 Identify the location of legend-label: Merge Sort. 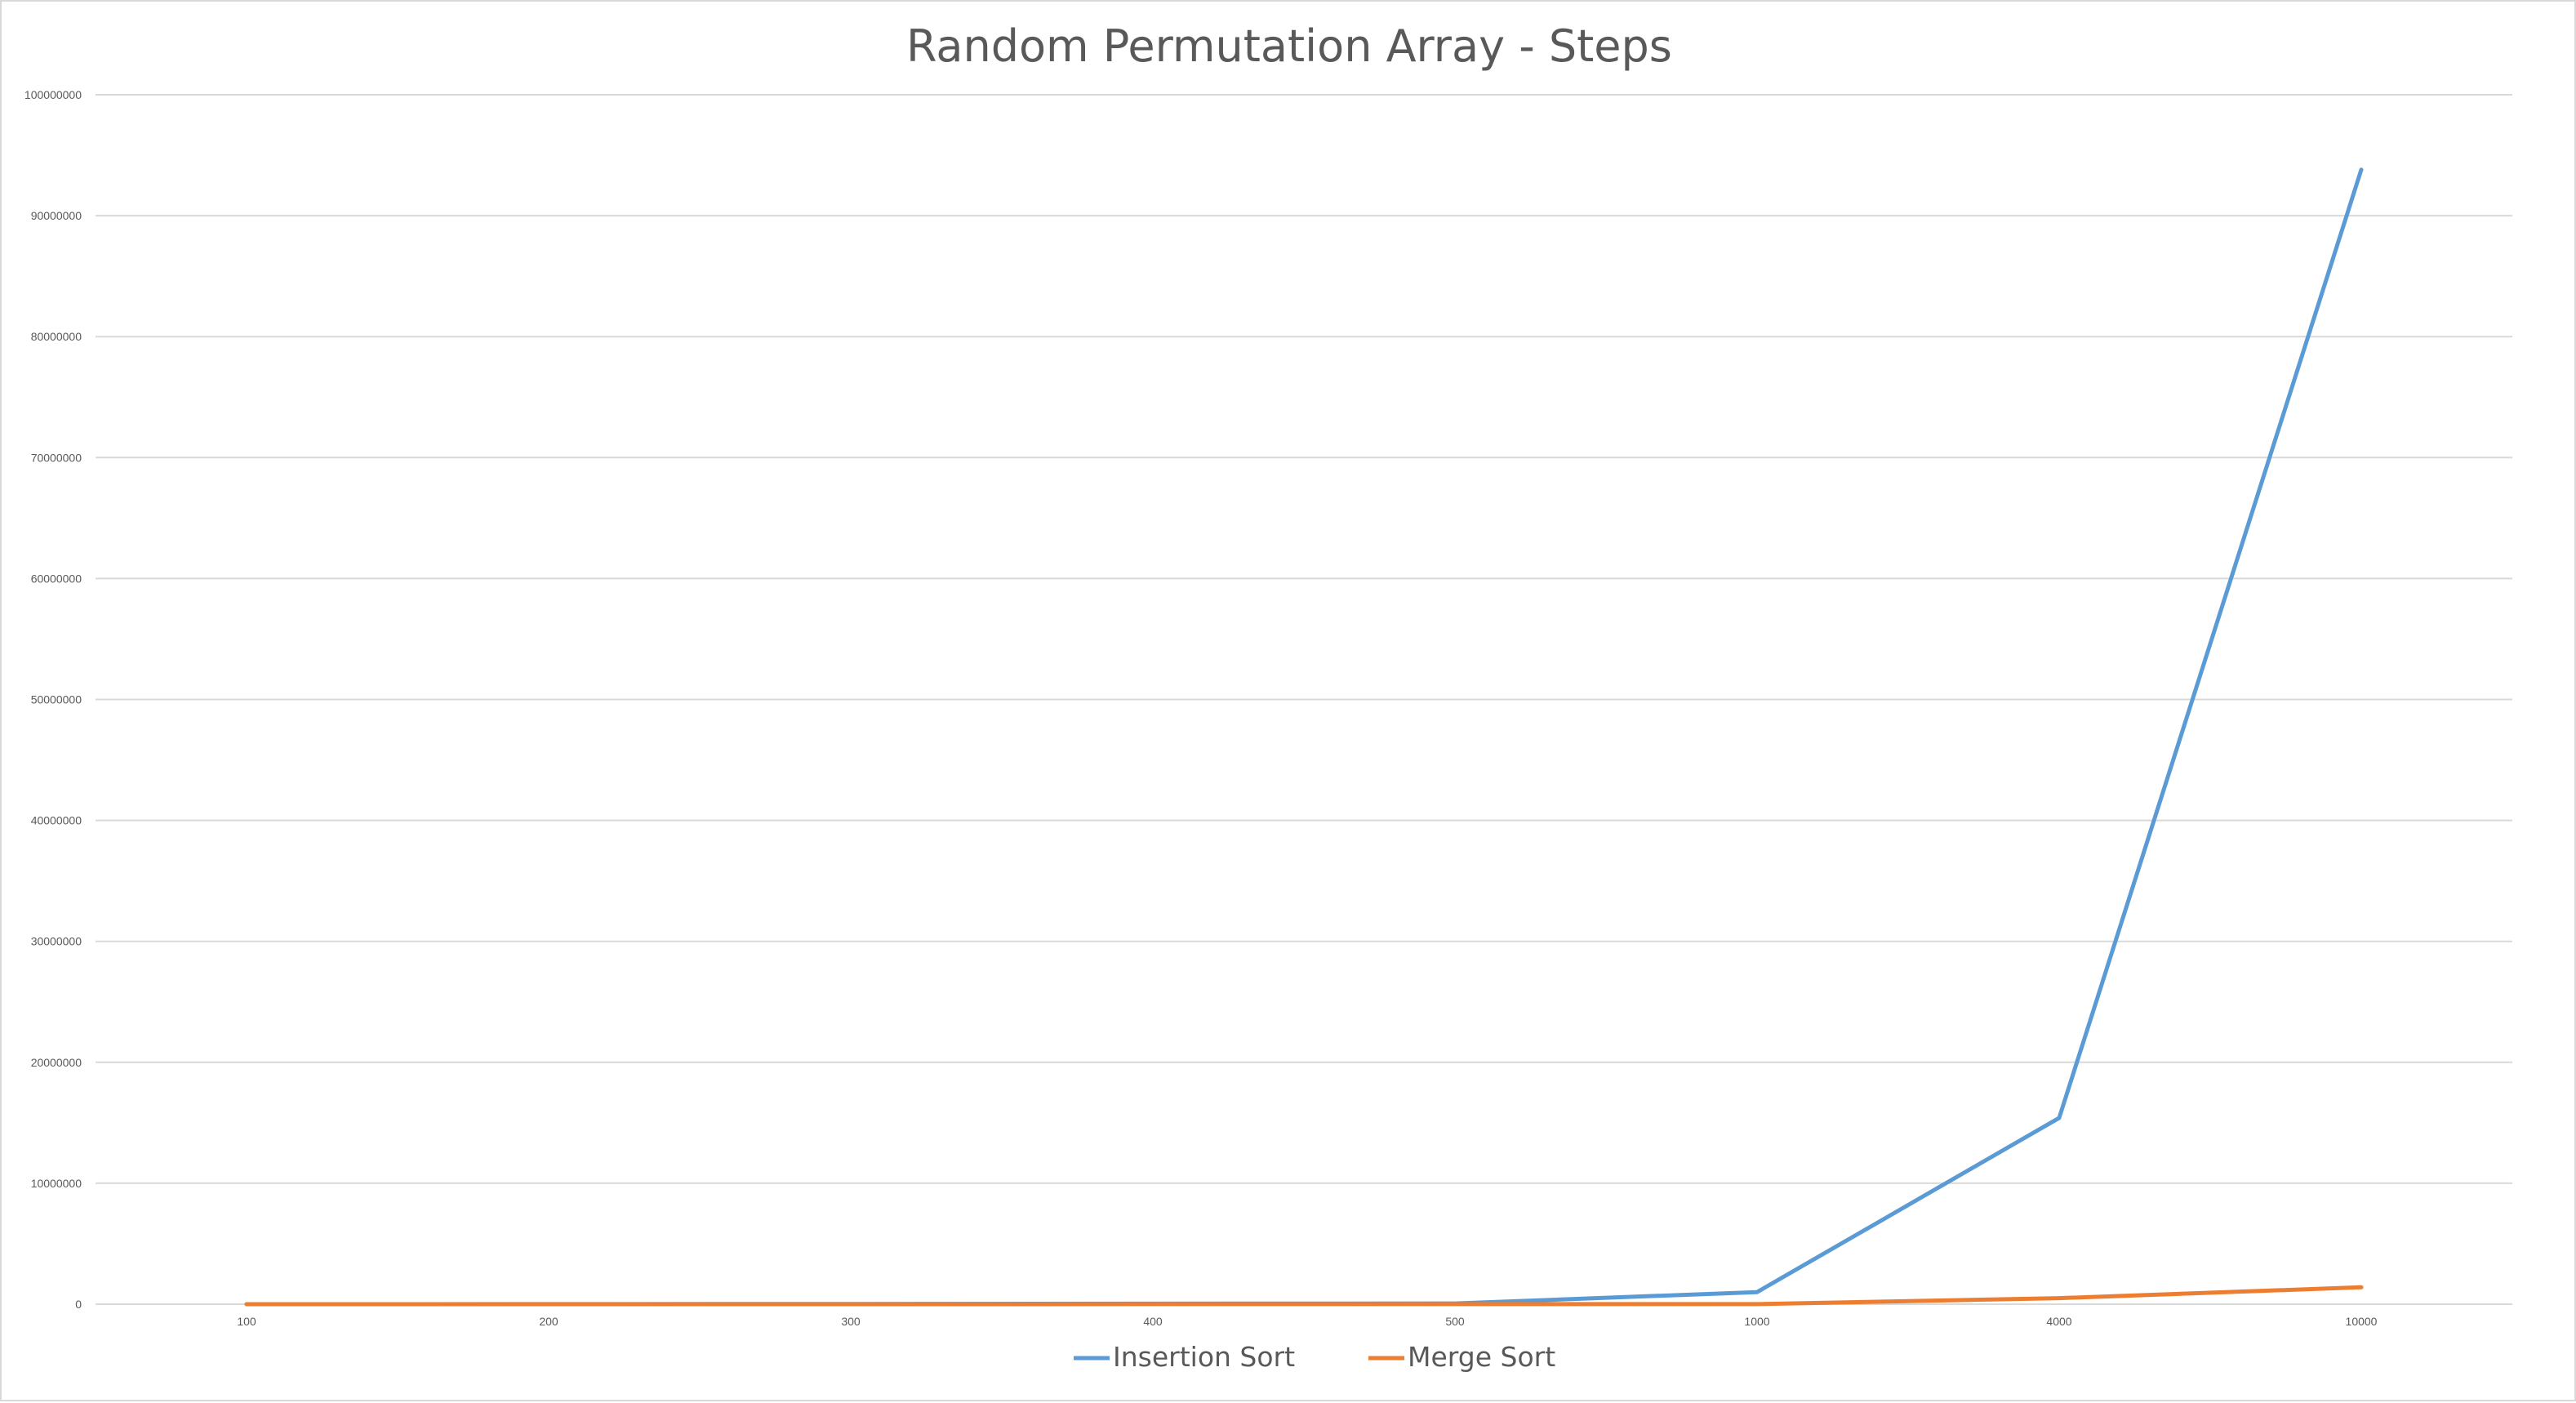
(1482, 1357).